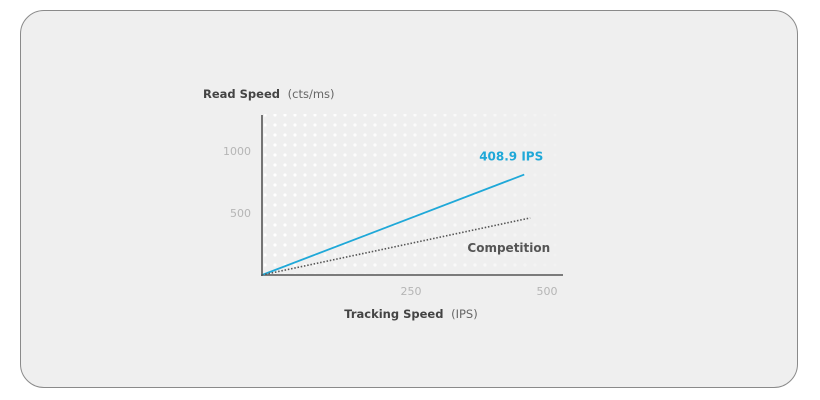 This screenshot has height=400, width=820. What do you see at coordinates (393, 314) in the screenshot?
I see `x-axis-title-main: Tracking Speed` at bounding box center [393, 314].